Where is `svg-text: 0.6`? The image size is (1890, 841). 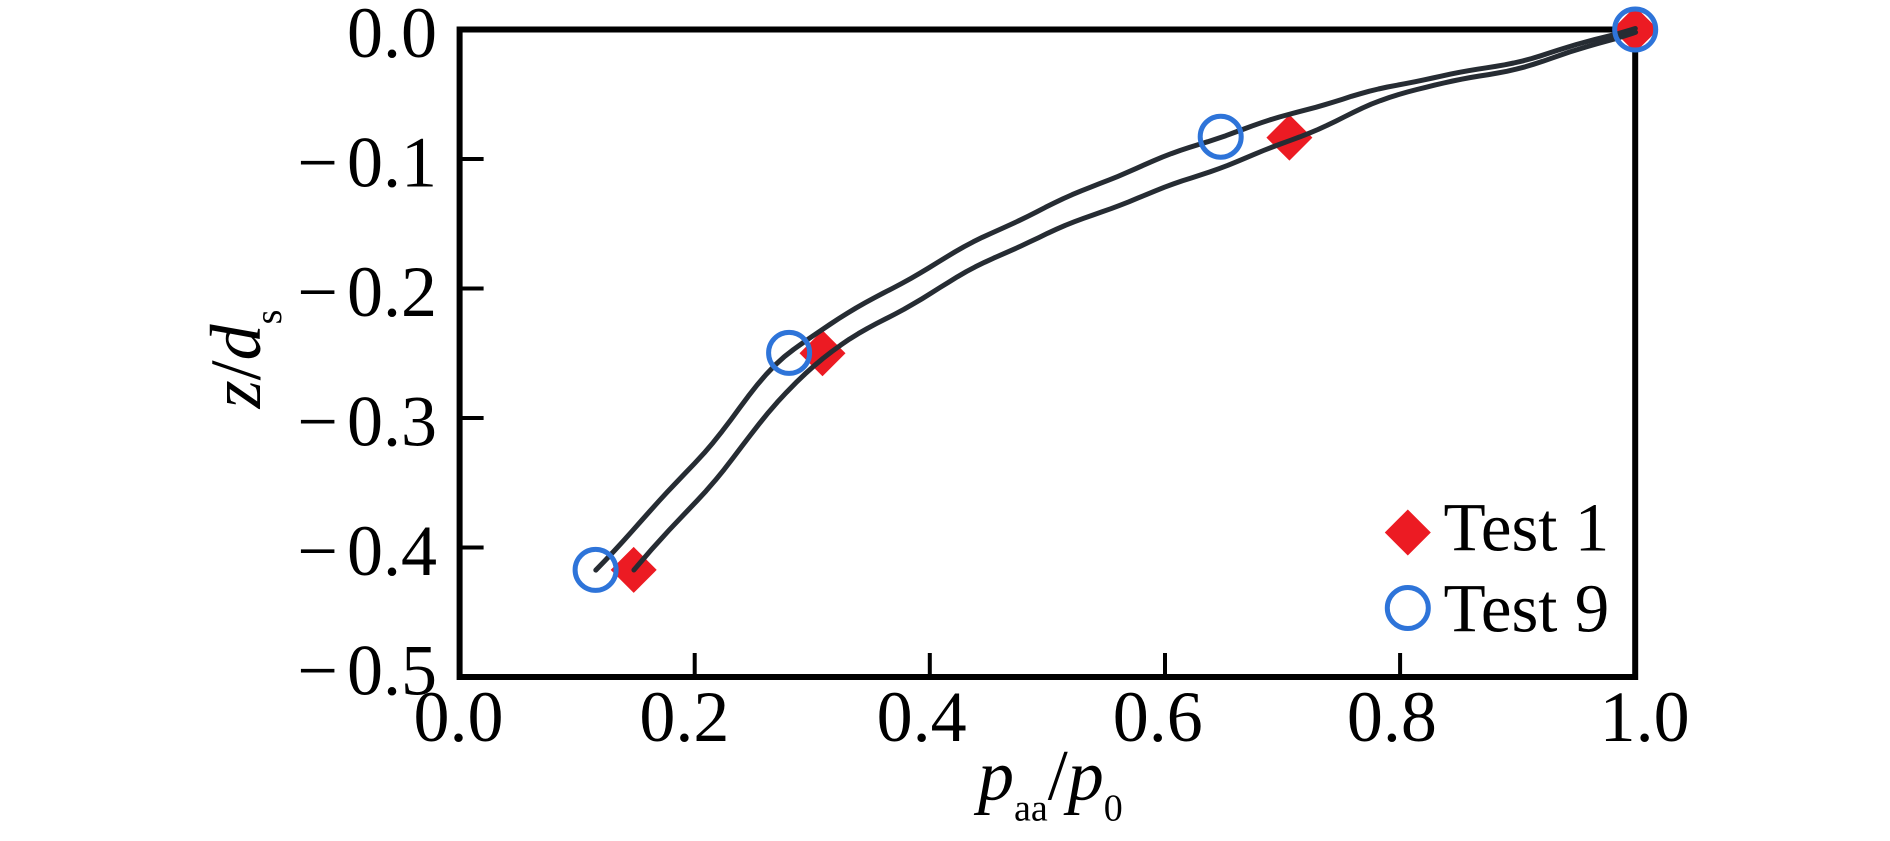 svg-text: 0.6 is located at coordinates (1158, 717).